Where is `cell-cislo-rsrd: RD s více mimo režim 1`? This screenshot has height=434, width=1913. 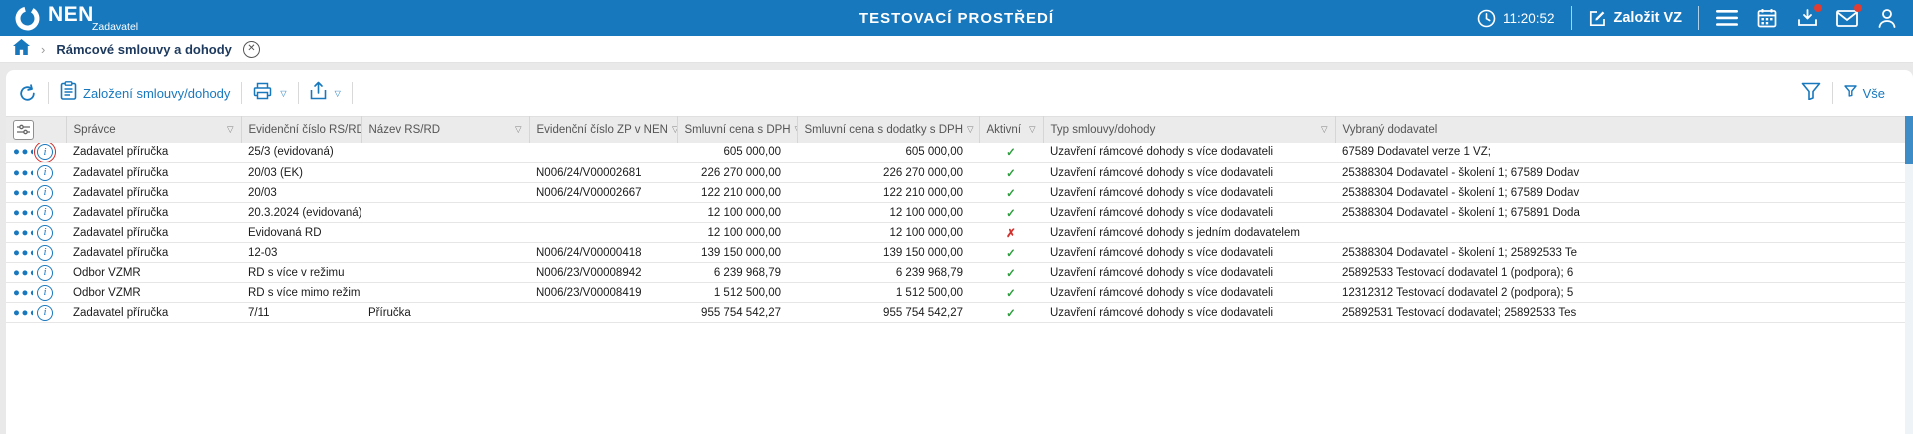 cell-cislo-rsrd: RD s více mimo režim 1 is located at coordinates (301, 292).